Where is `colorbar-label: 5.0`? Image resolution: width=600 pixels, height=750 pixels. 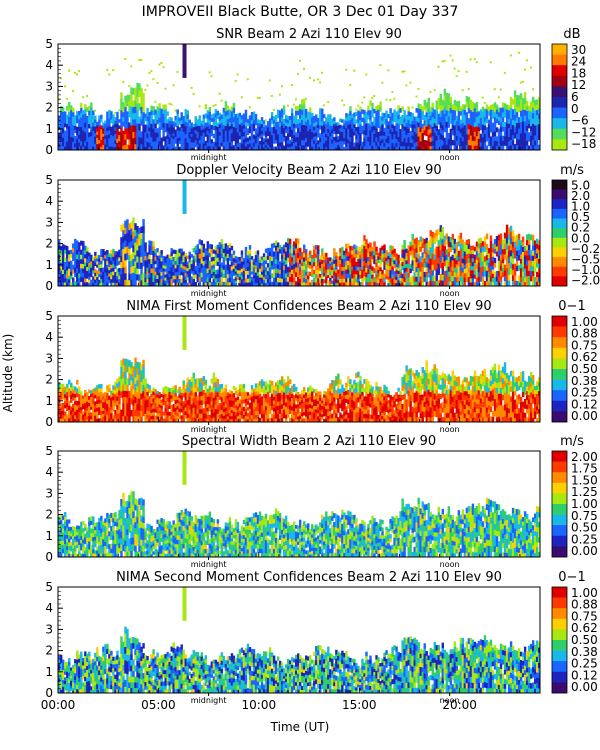
colorbar-label: 5.0 is located at coordinates (580, 185).